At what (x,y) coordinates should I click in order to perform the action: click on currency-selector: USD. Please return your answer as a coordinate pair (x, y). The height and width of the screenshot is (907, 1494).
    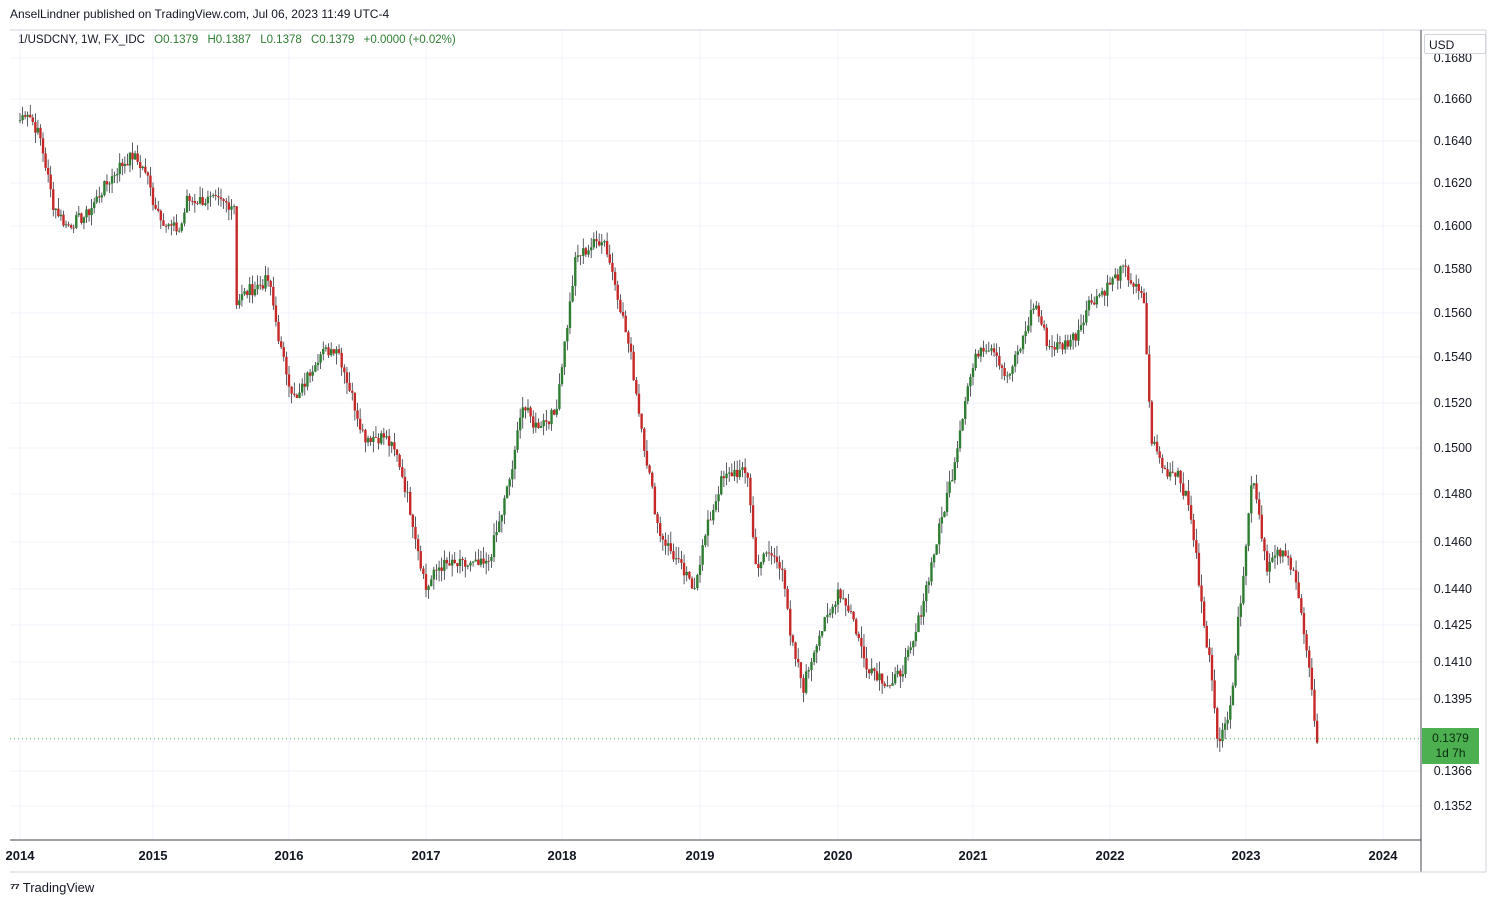
    Looking at the image, I should click on (1455, 44).